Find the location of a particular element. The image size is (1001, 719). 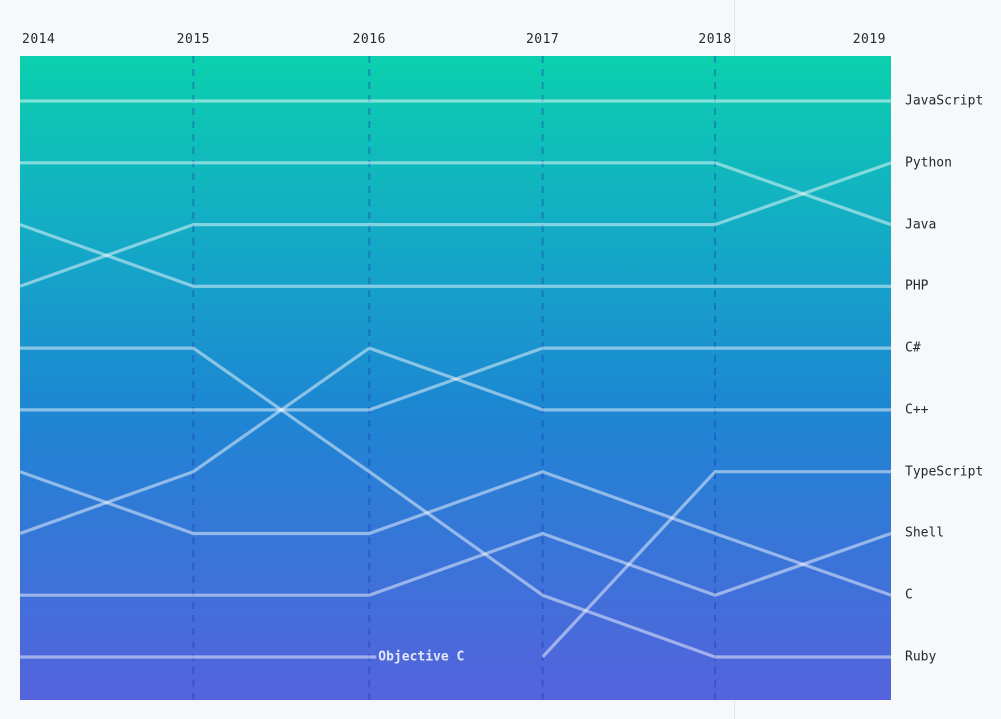

language-label-java: Java is located at coordinates (921, 225).